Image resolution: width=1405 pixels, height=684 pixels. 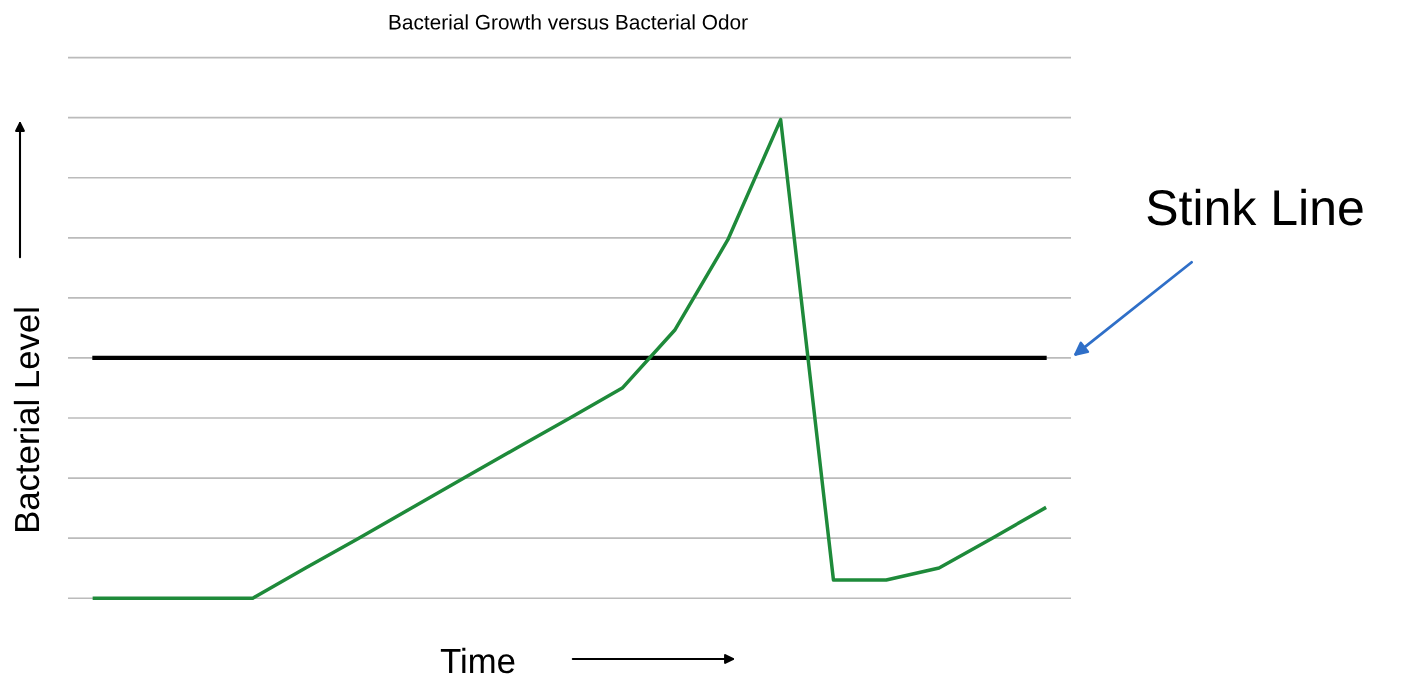 What do you see at coordinates (26, 420) in the screenshot?
I see `y-axis-title: Bacterial Level` at bounding box center [26, 420].